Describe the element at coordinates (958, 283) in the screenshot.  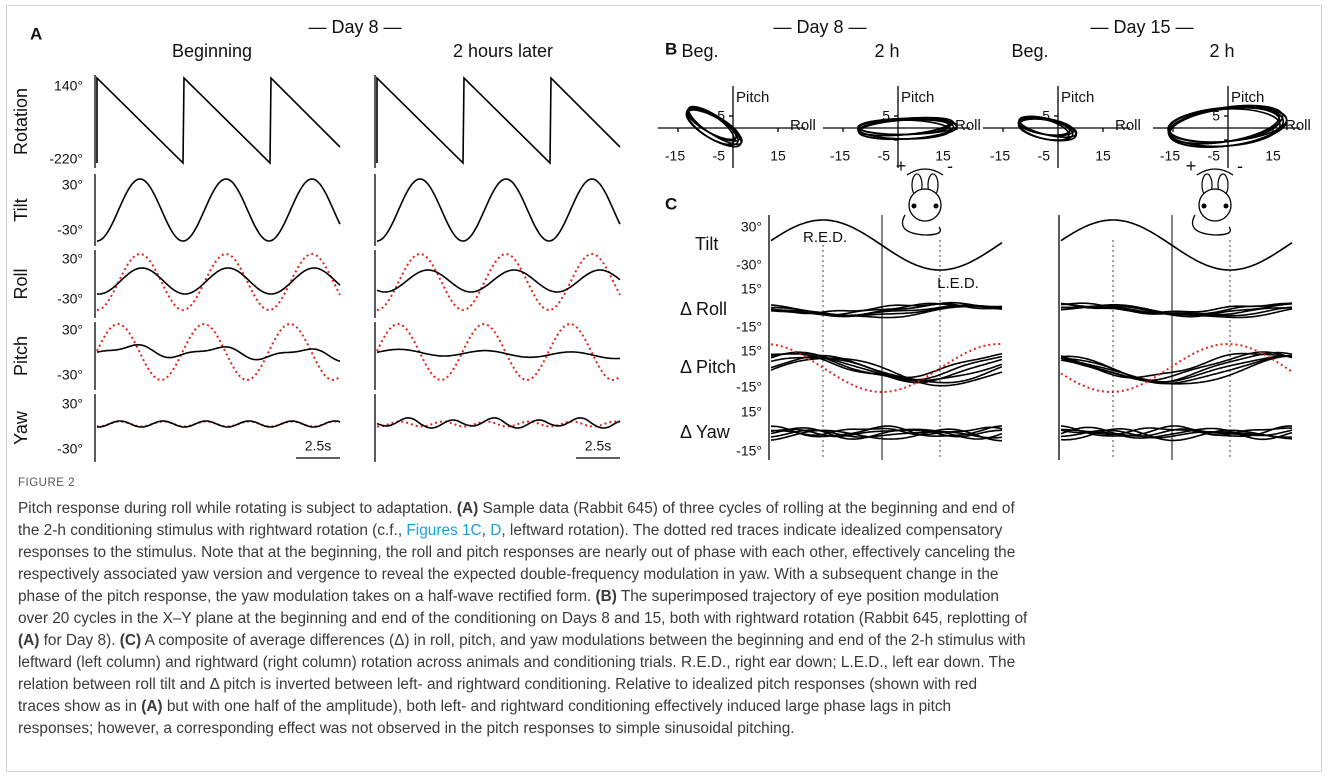
I see `annotation: L.E.D.` at that location.